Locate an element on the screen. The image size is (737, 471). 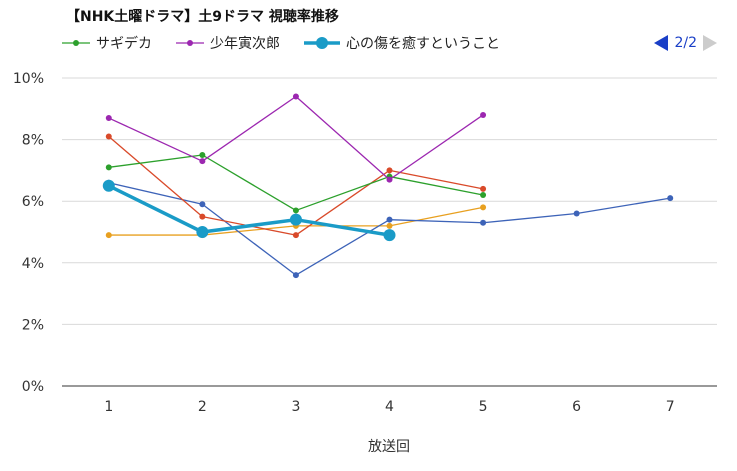
legend-item-kokoro-no-kizu: 心の傷を癒すということ is located at coordinates (401, 43).